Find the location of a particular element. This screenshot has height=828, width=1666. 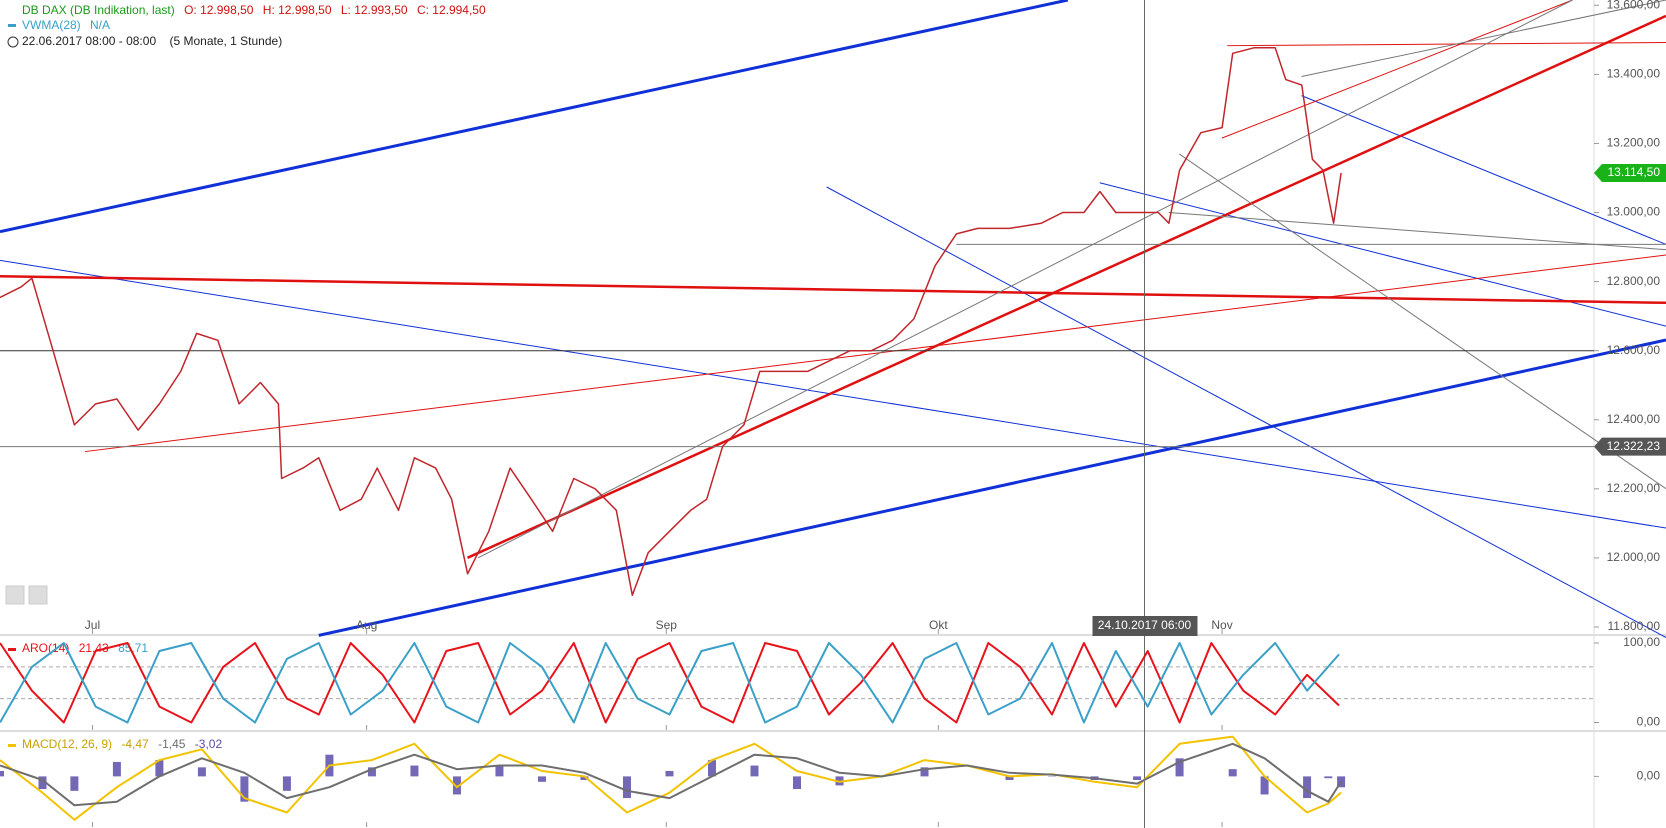

macd-legend: MACD(12, 26, 9) -4,47 -1,45 -3,02 is located at coordinates (122, 744).